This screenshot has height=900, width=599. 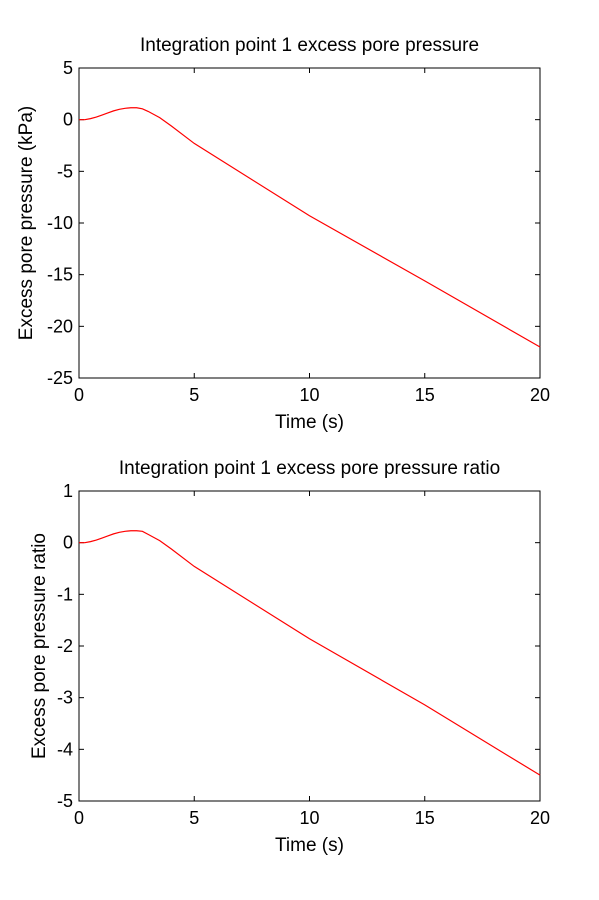 I want to click on y-tick-label: -25, so click(x=60, y=378).